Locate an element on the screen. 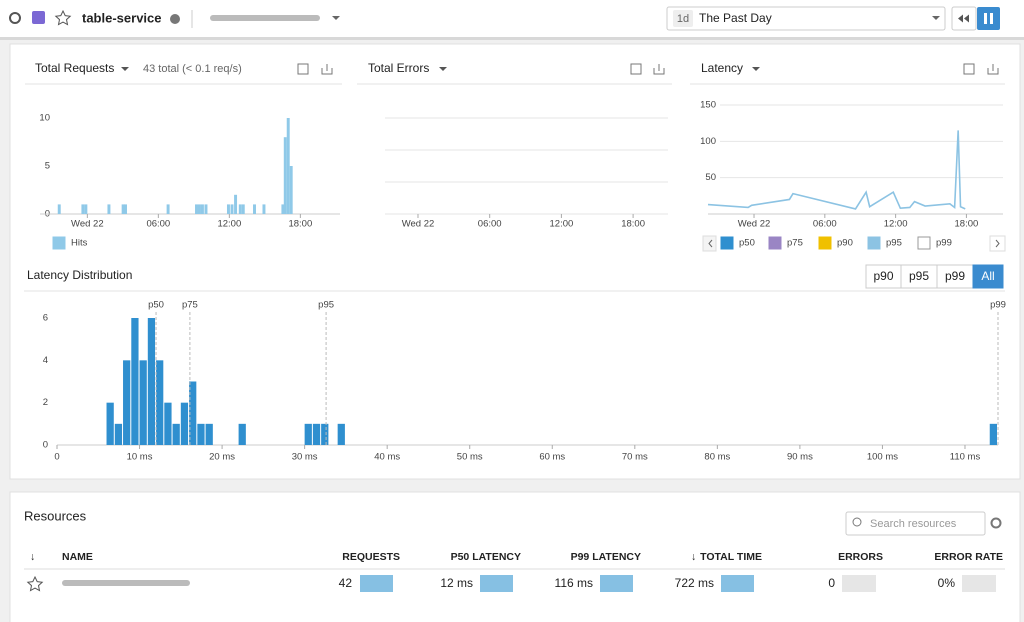  favorite-star is located at coordinates (63, 17).